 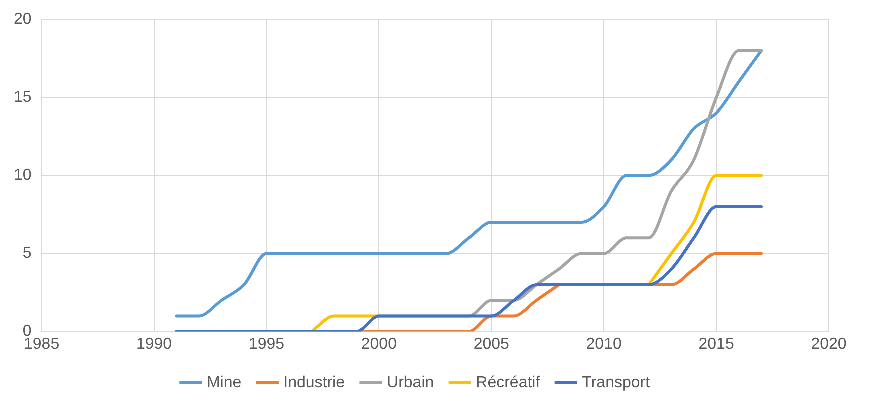 I want to click on y-tick-label: 5, so click(x=27, y=253).